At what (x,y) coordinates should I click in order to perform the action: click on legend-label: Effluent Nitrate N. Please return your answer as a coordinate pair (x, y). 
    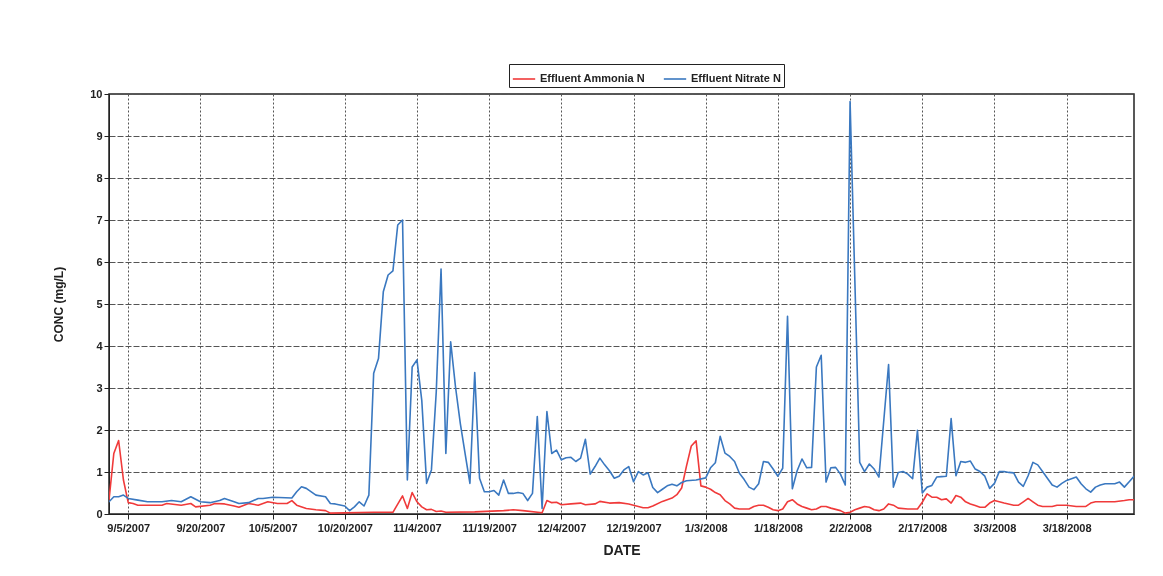
    Looking at the image, I should click on (736, 78).